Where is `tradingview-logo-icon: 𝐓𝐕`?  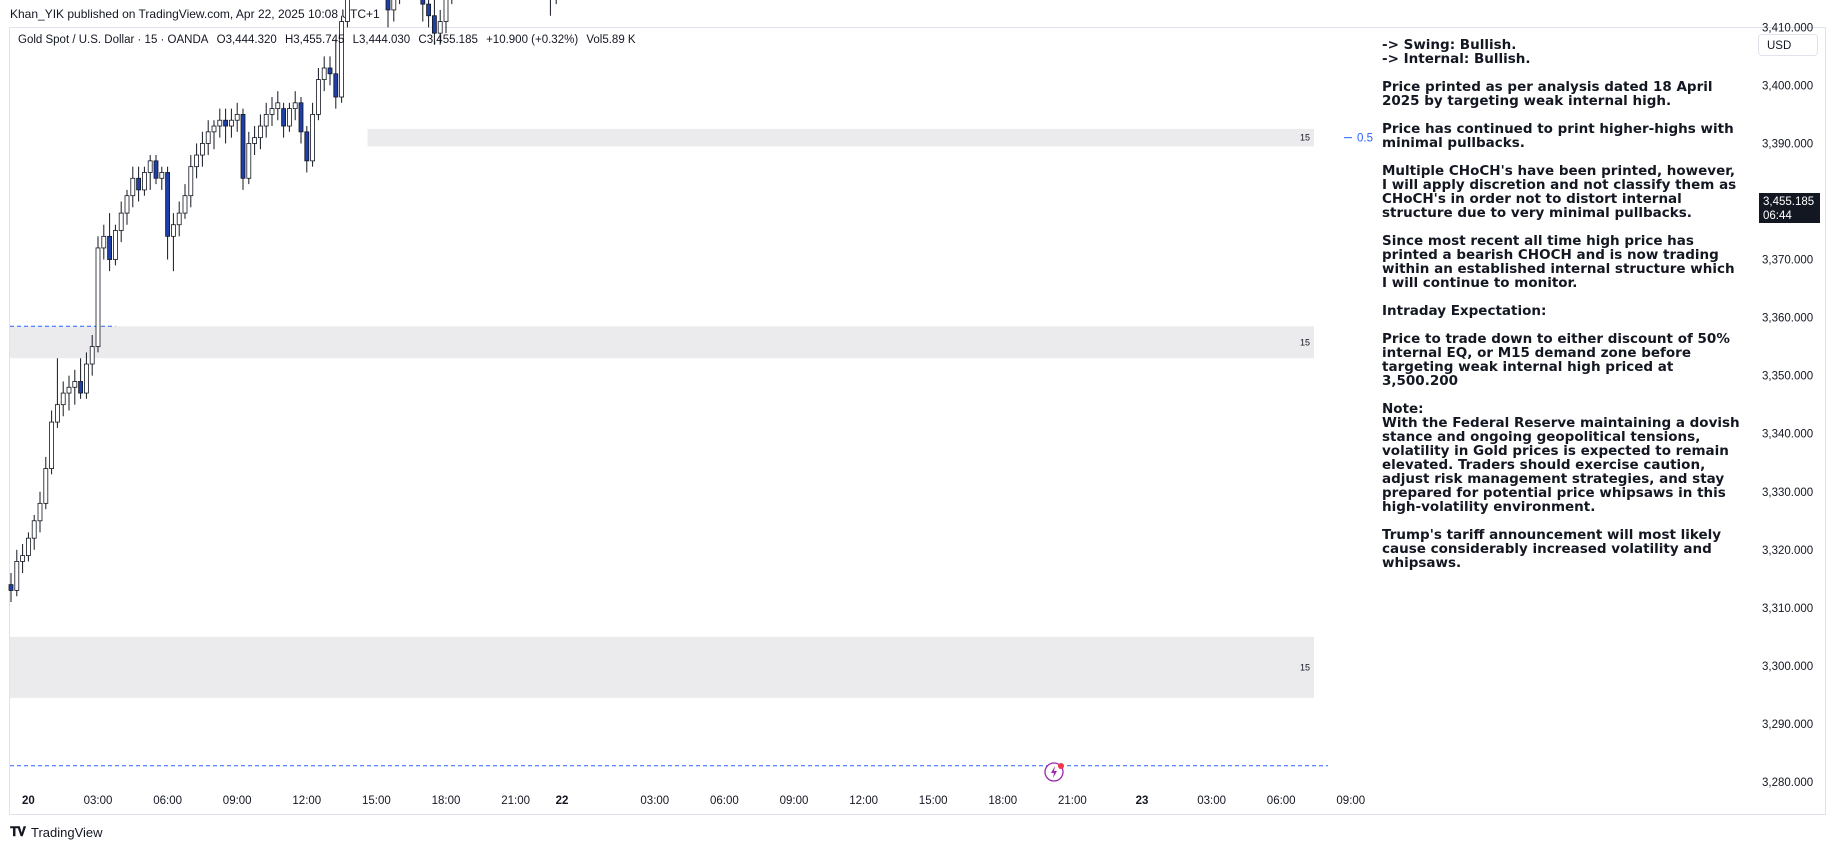
tradingview-logo-icon: 𝐓𝐕 is located at coordinates (18, 831).